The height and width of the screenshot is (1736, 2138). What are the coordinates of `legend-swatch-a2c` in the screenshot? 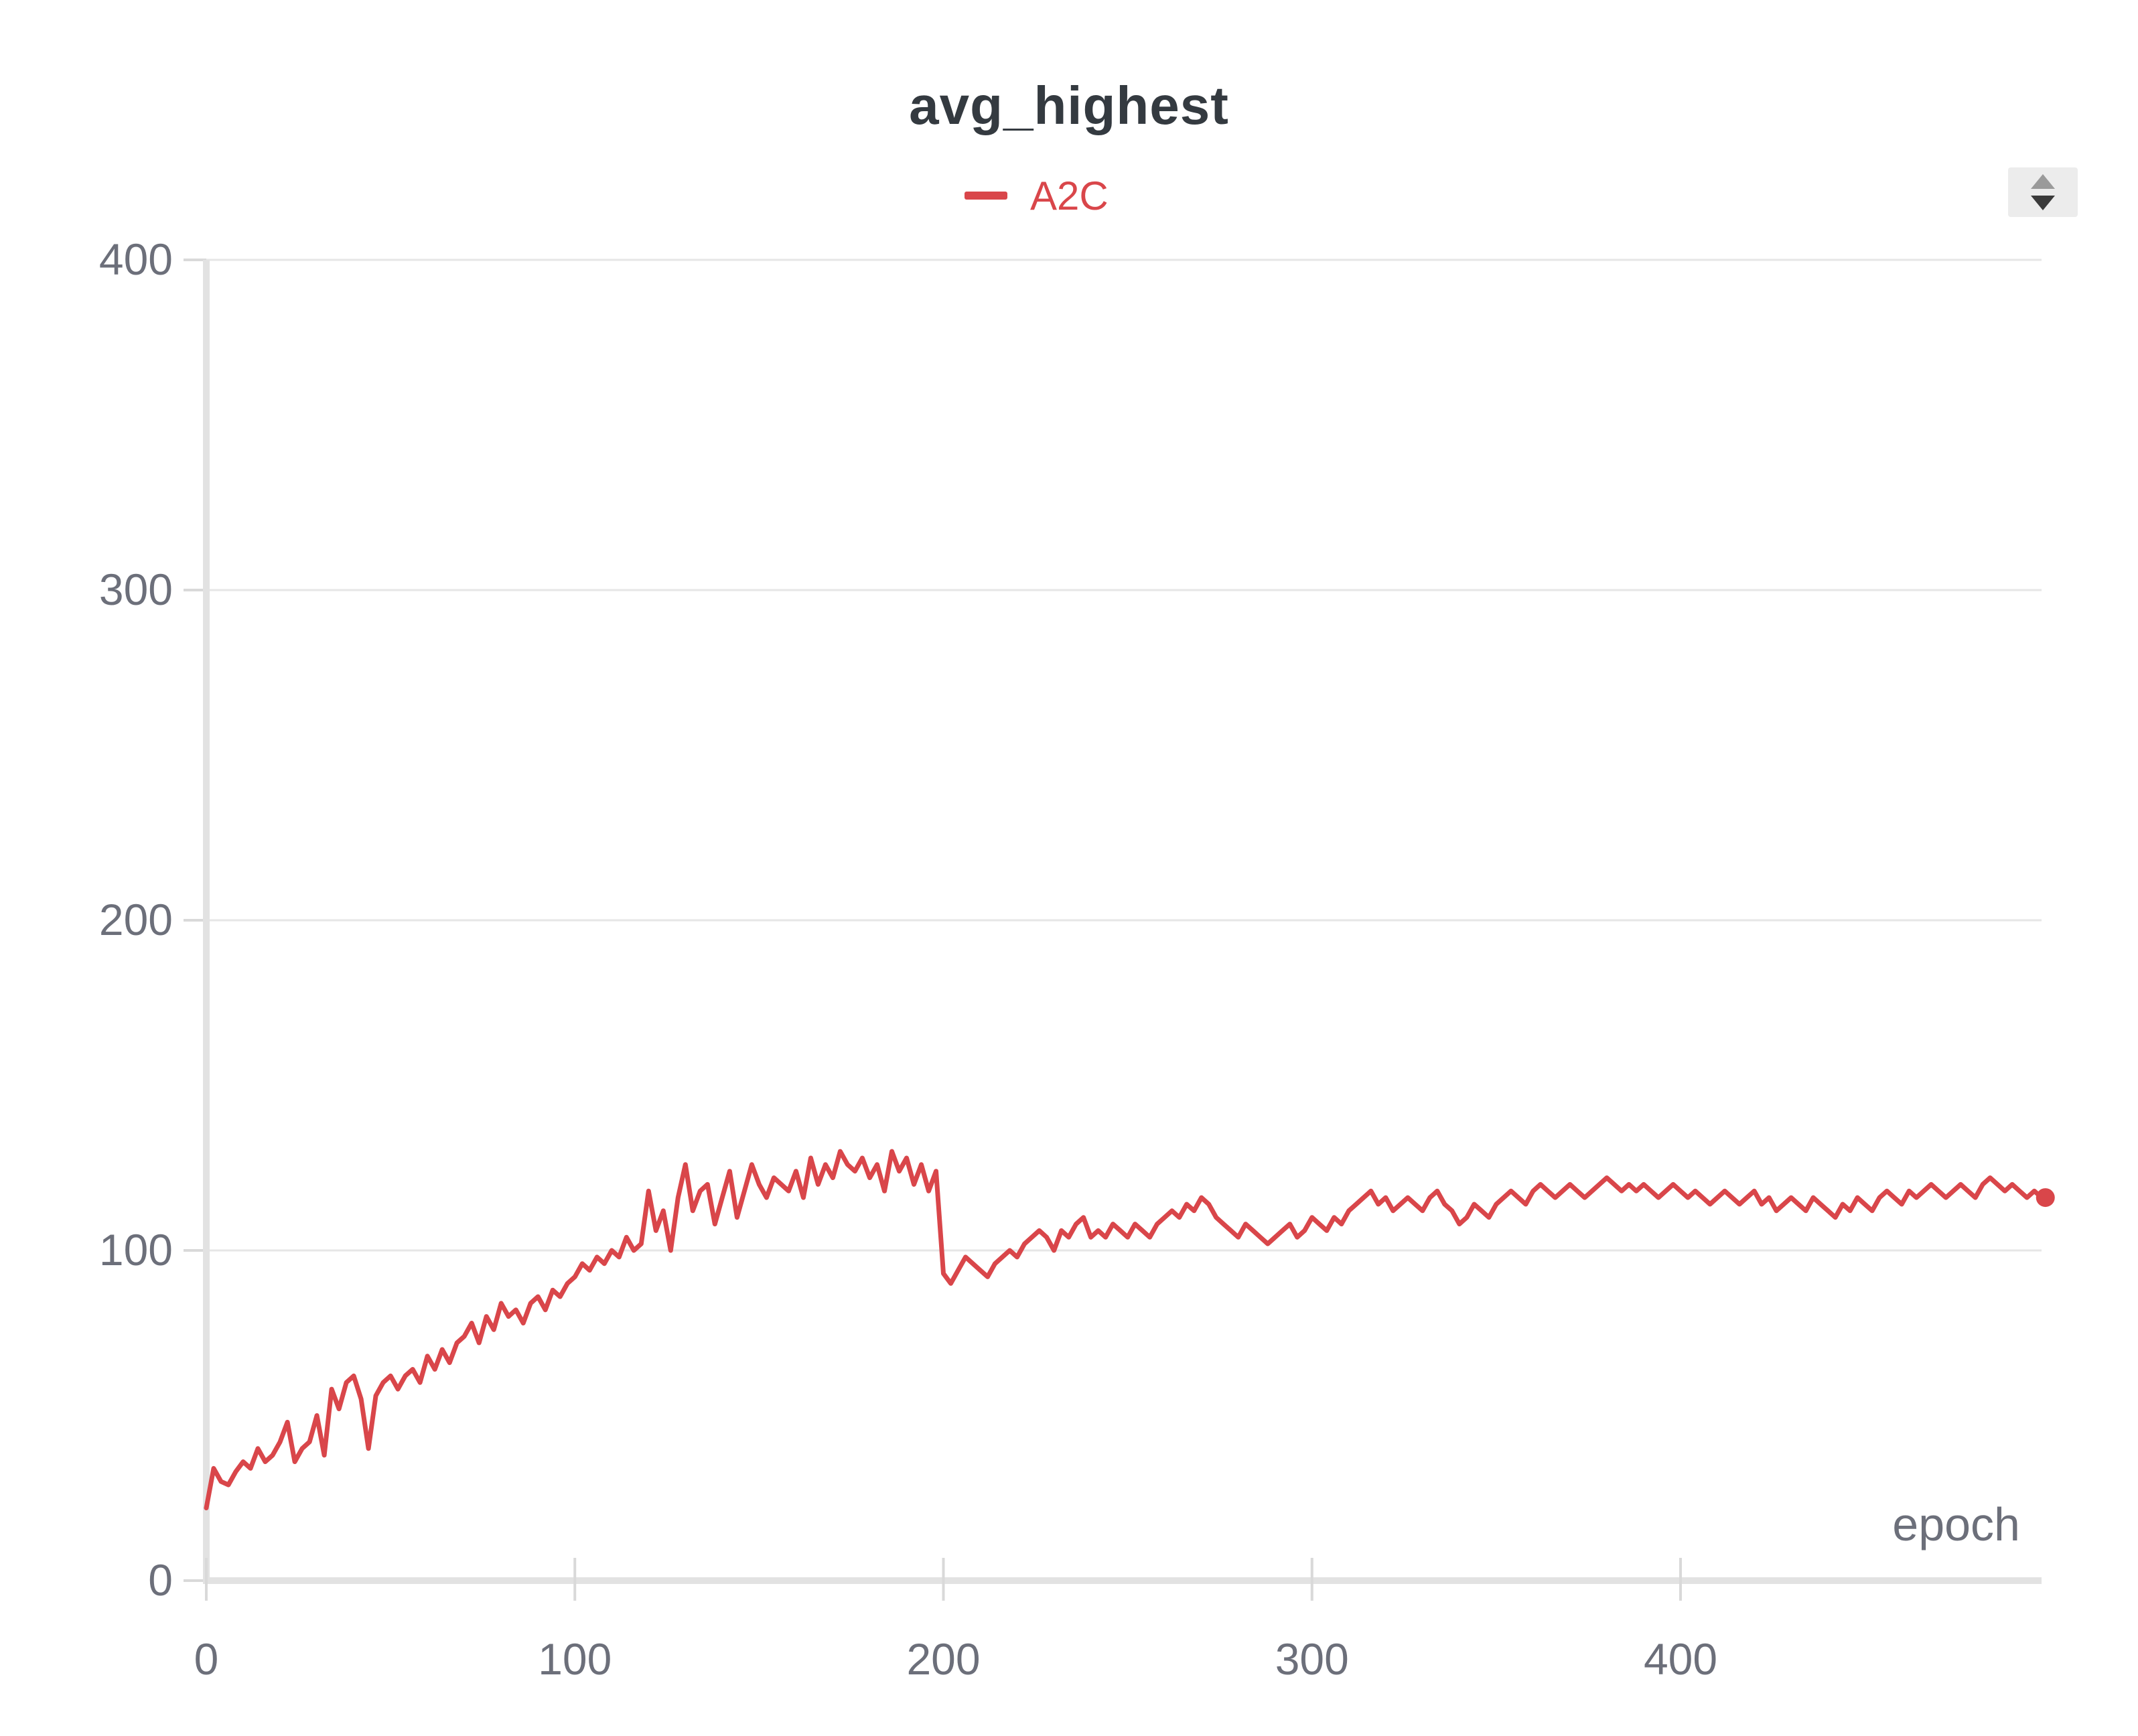 It's located at (986, 196).